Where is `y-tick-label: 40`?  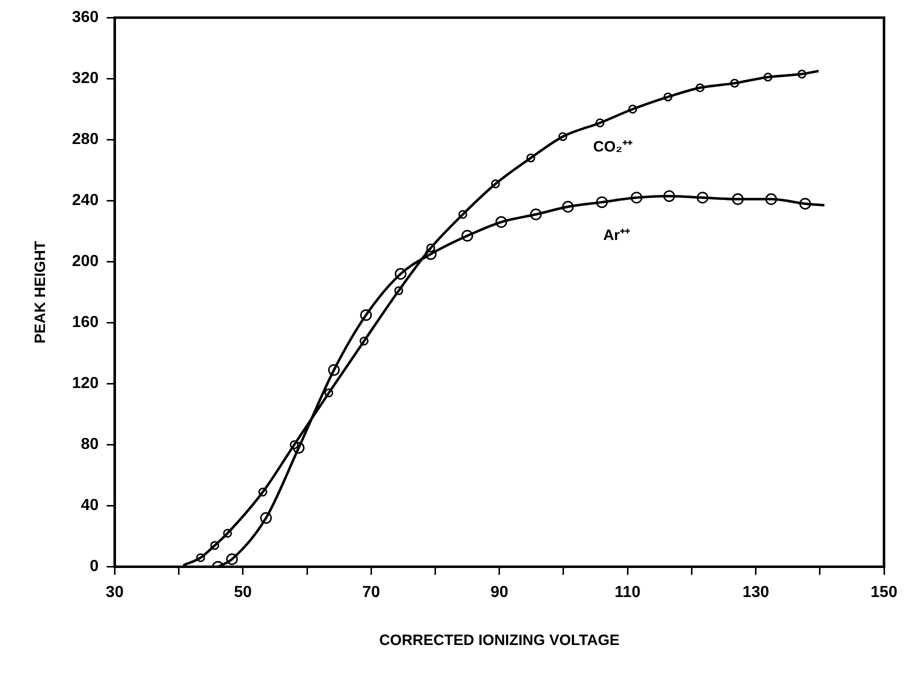 y-tick-label: 40 is located at coordinates (89, 505).